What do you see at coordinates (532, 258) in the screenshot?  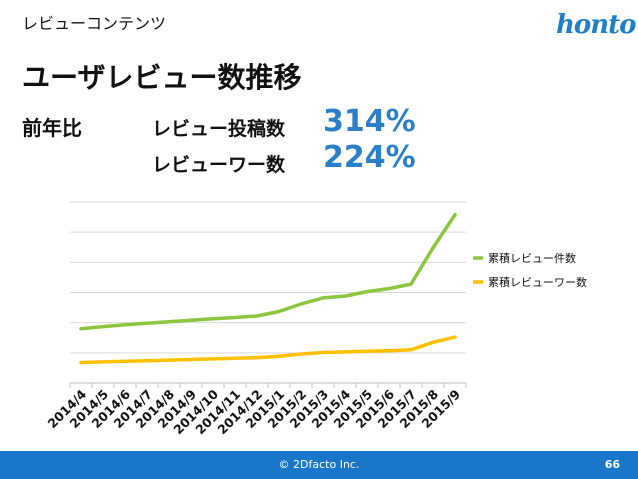 I see `legend-label-1: 累積レビュー件数` at bounding box center [532, 258].